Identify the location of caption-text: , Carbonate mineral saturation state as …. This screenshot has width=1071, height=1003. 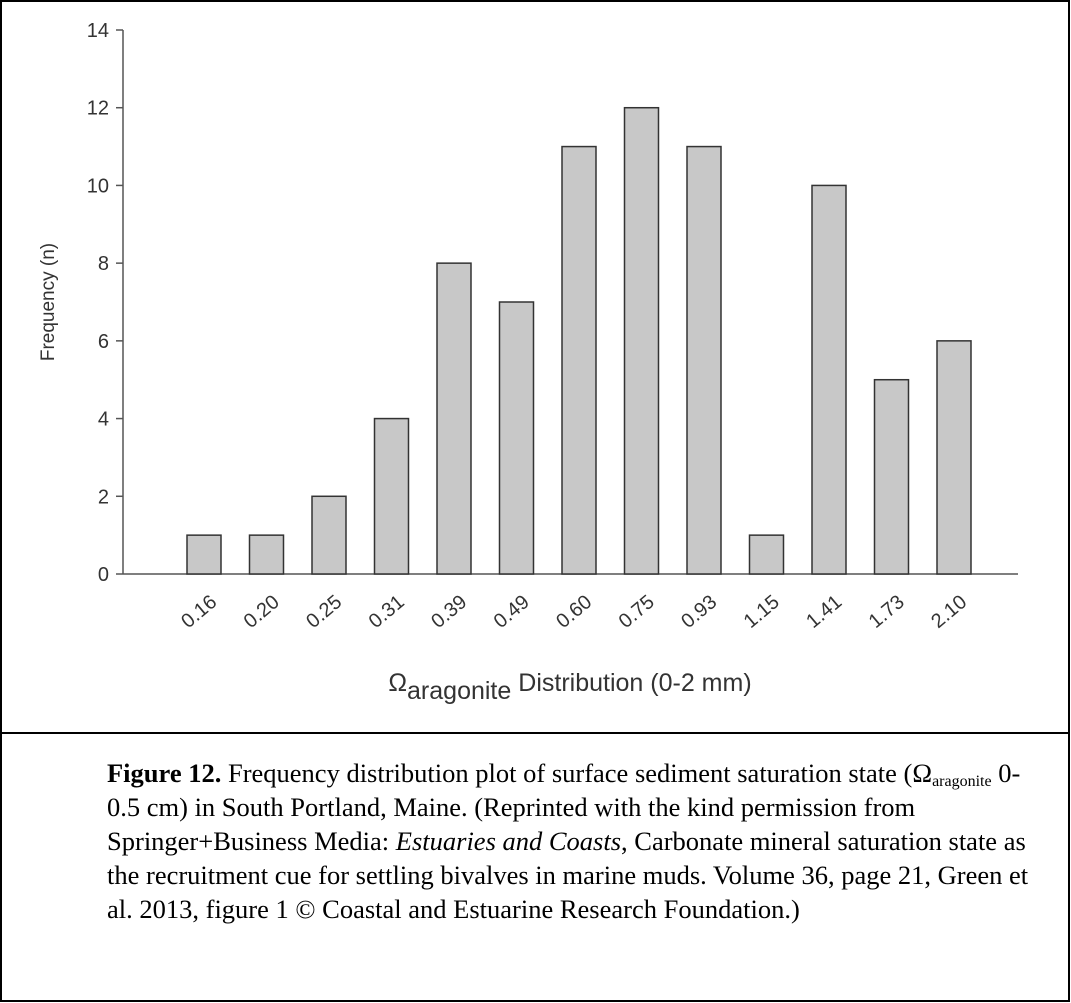
(568, 875).